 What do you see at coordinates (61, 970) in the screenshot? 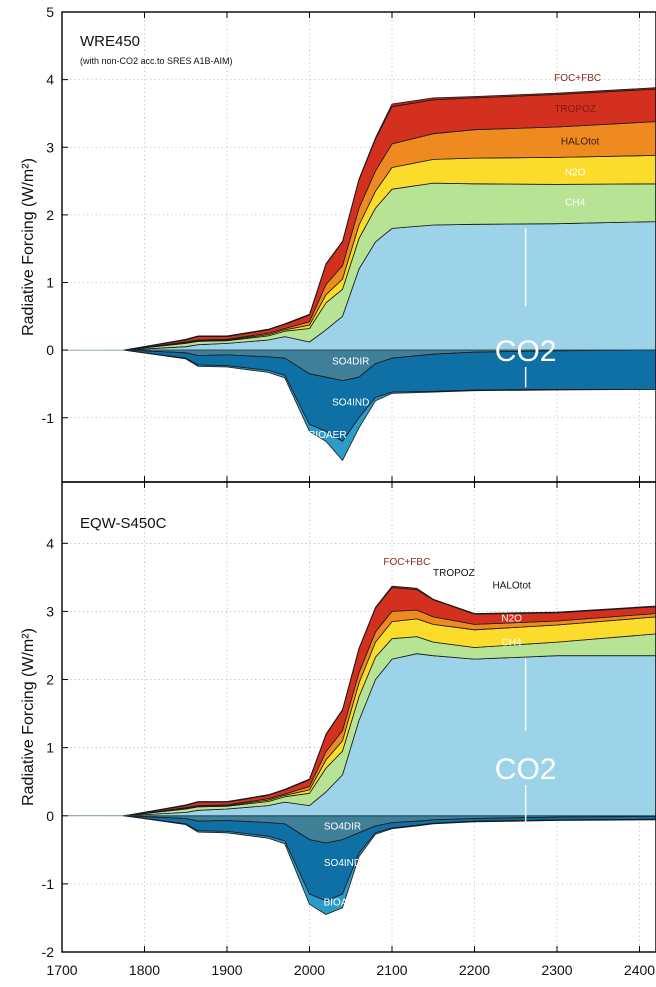
I see `x-tick-label: 1700` at bounding box center [61, 970].